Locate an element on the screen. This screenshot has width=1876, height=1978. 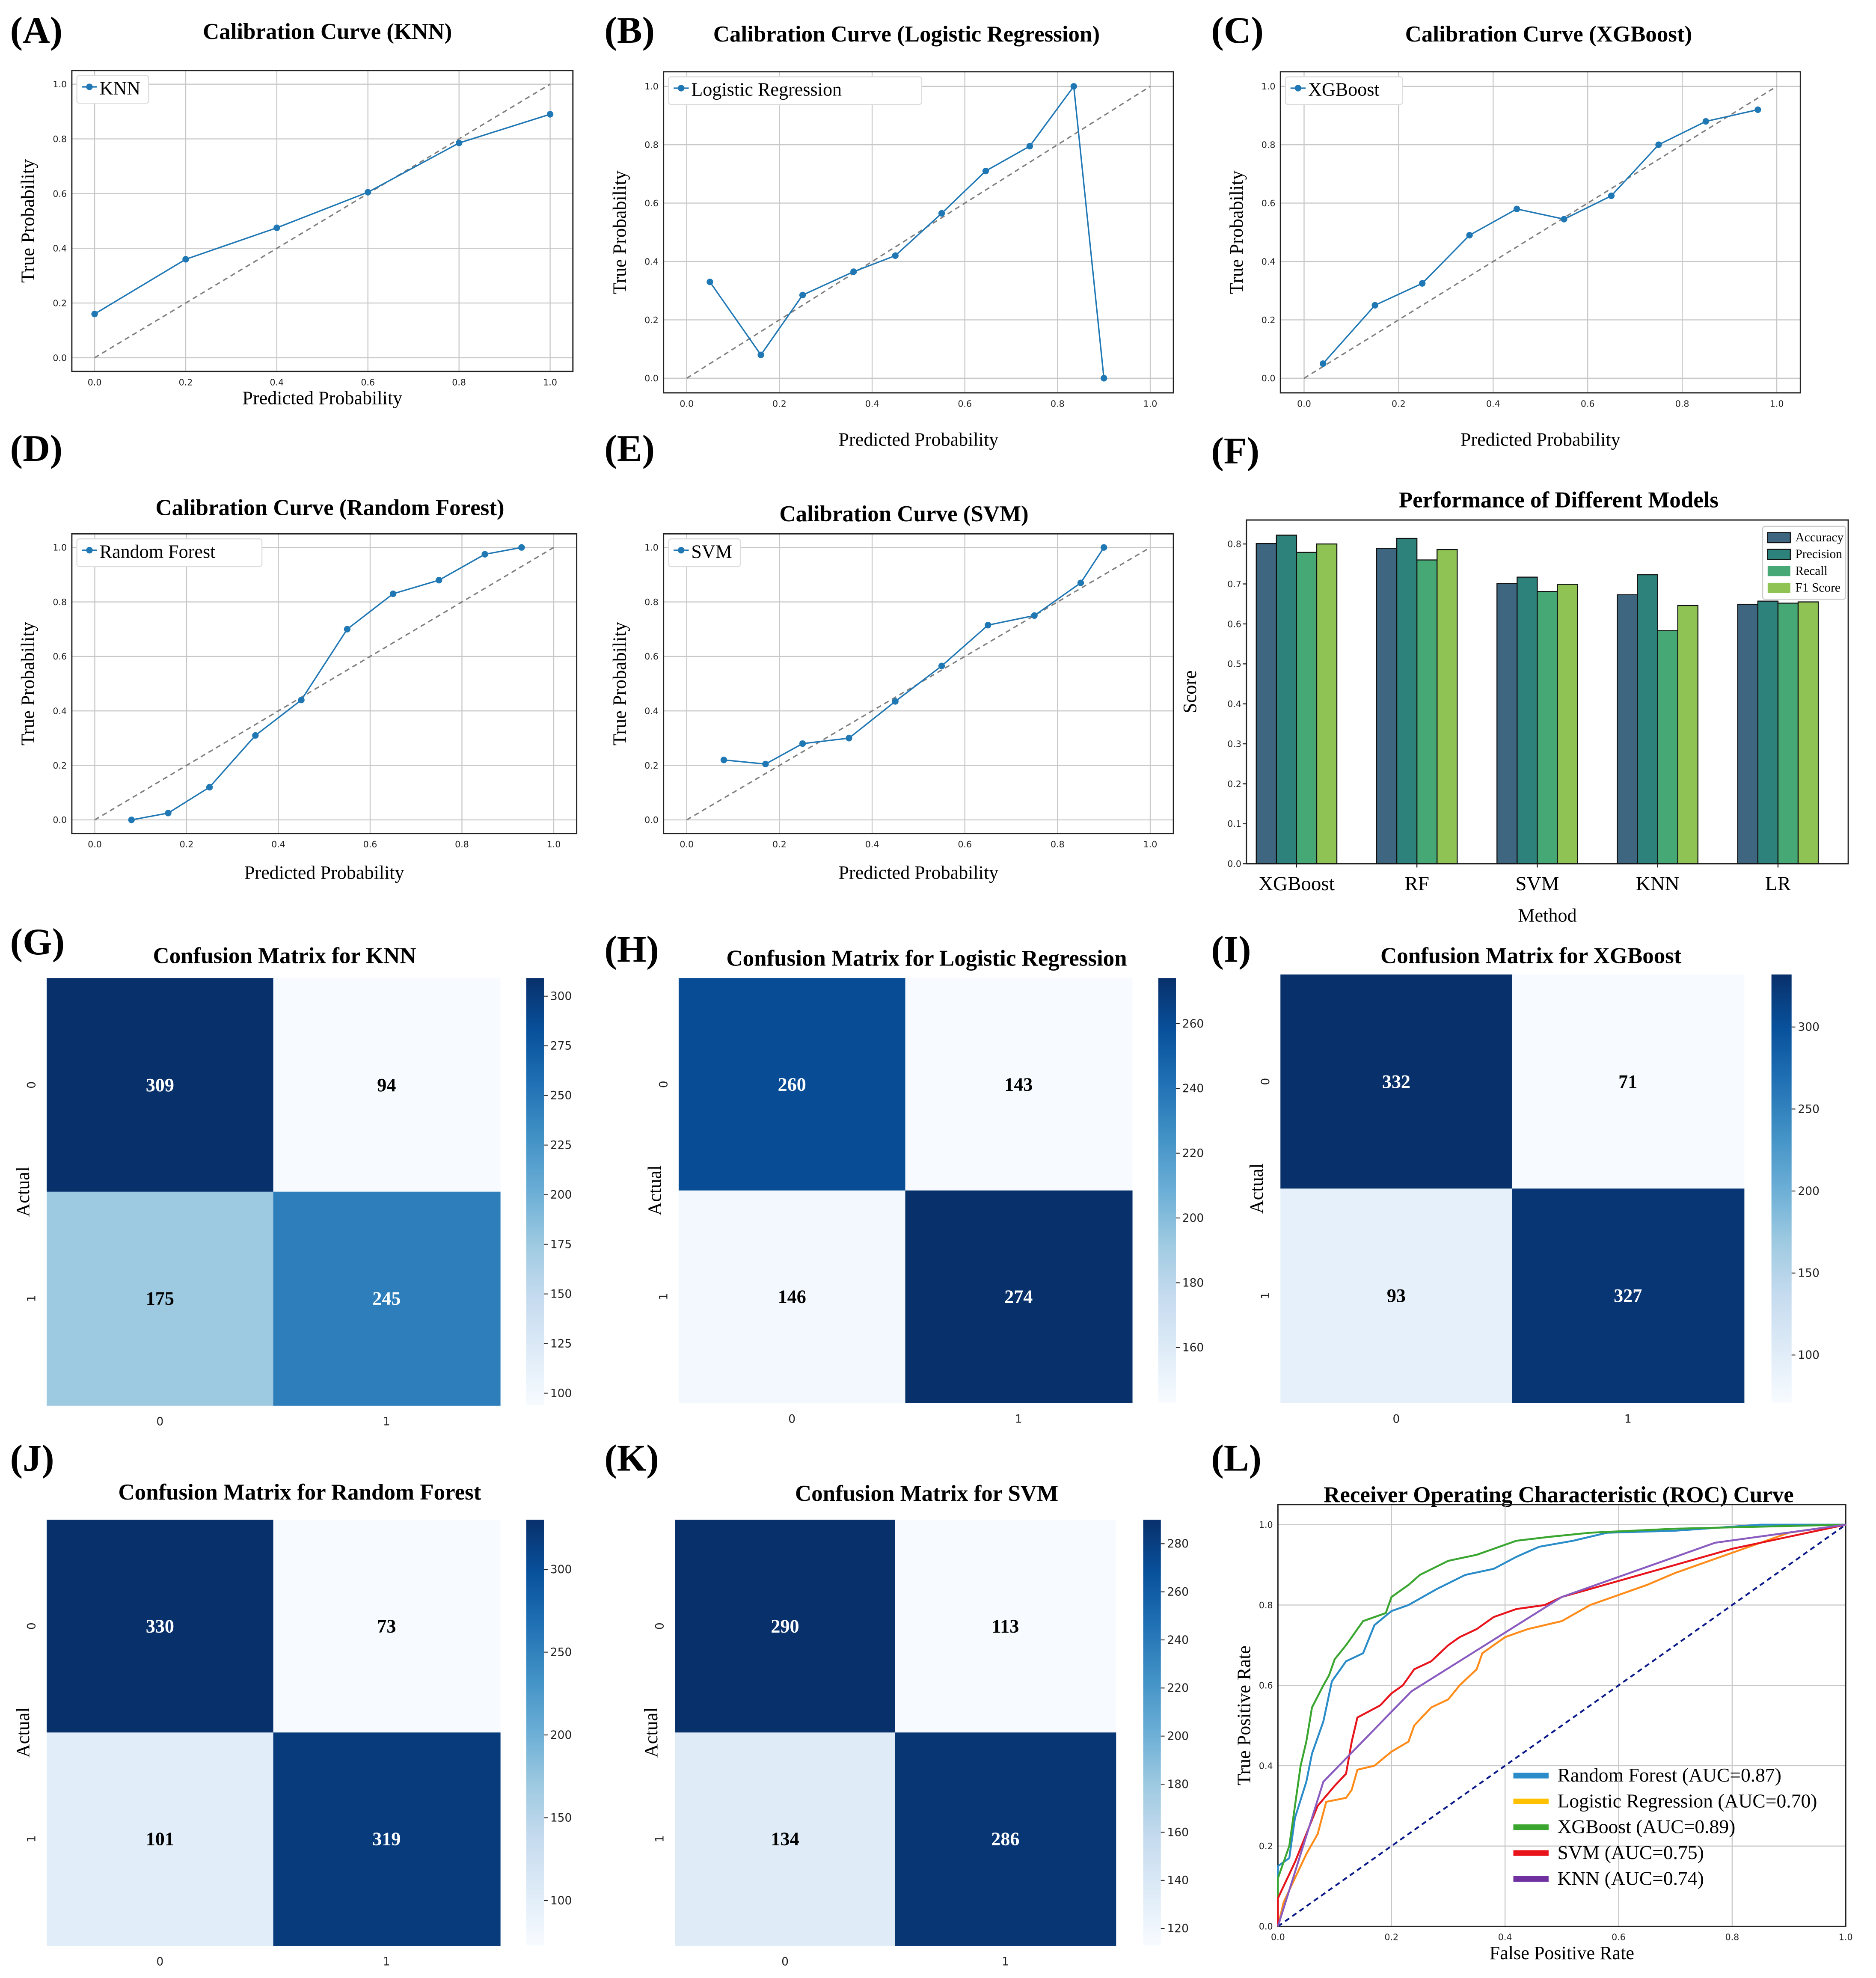
colorbar-tick-label: 280 is located at coordinates (1178, 1544).